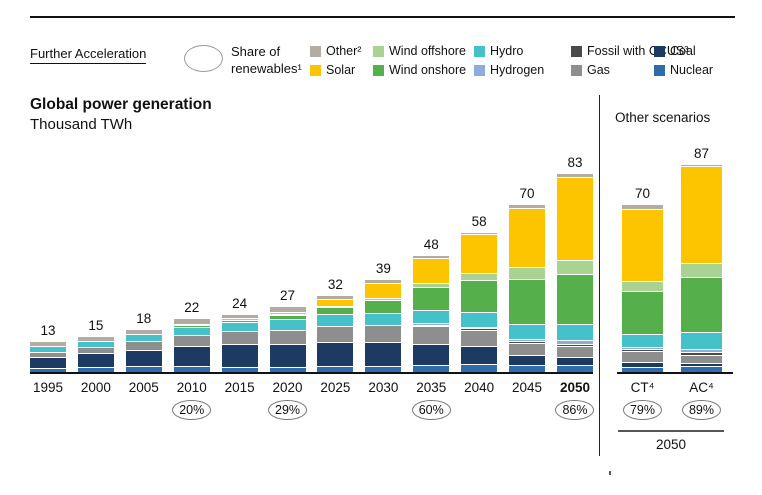 The image size is (762, 495). Describe the element at coordinates (383, 387) in the screenshot. I see `x-label-2030: 2030` at that location.